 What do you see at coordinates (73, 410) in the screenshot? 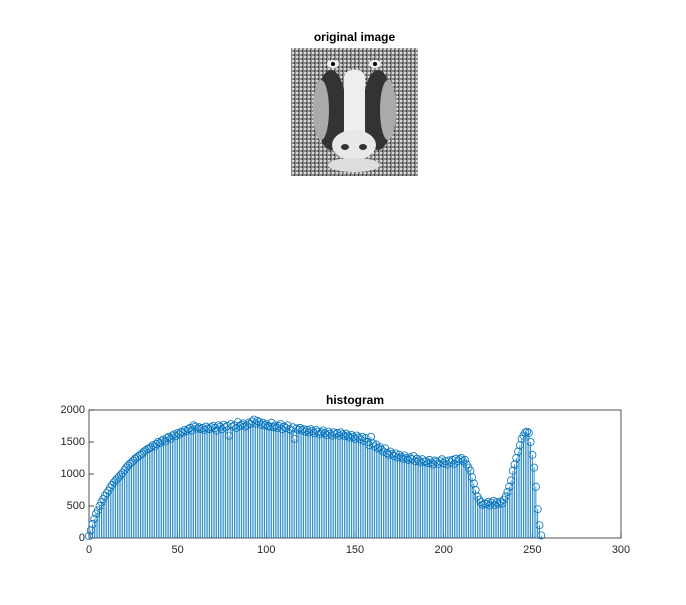
I see `y-tick-label: 2000` at bounding box center [73, 410].